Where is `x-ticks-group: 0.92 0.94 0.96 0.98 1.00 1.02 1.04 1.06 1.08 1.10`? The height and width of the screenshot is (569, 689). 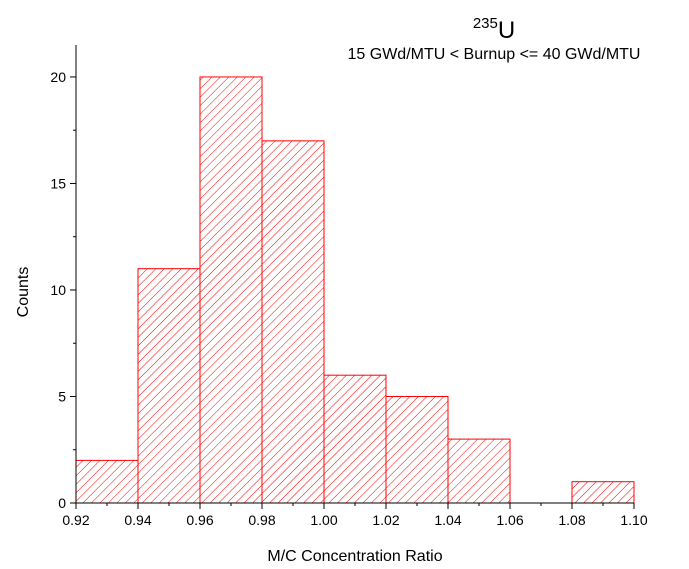 x-ticks-group: 0.92 0.94 0.96 0.98 1.00 1.02 1.04 1.06 1.08 1.10 is located at coordinates (355, 515).